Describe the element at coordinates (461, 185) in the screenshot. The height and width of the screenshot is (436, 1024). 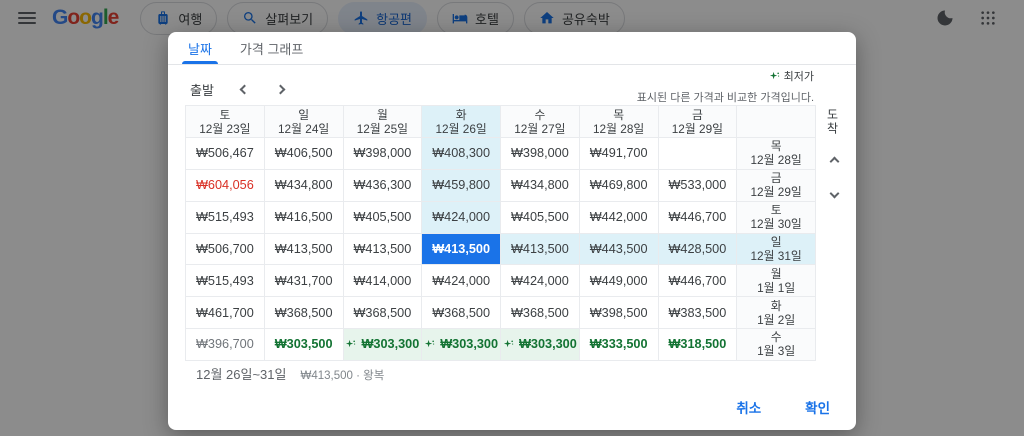
I see `price-cell: ₩459,800` at that location.